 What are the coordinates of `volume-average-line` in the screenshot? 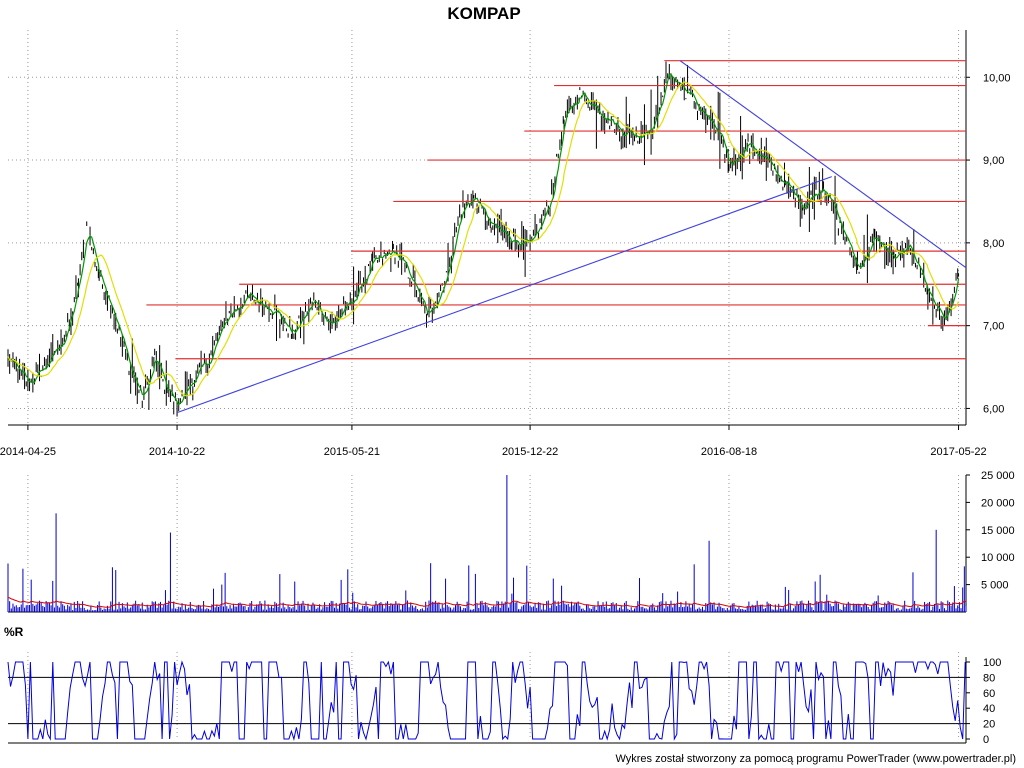 It's located at (487, 602).